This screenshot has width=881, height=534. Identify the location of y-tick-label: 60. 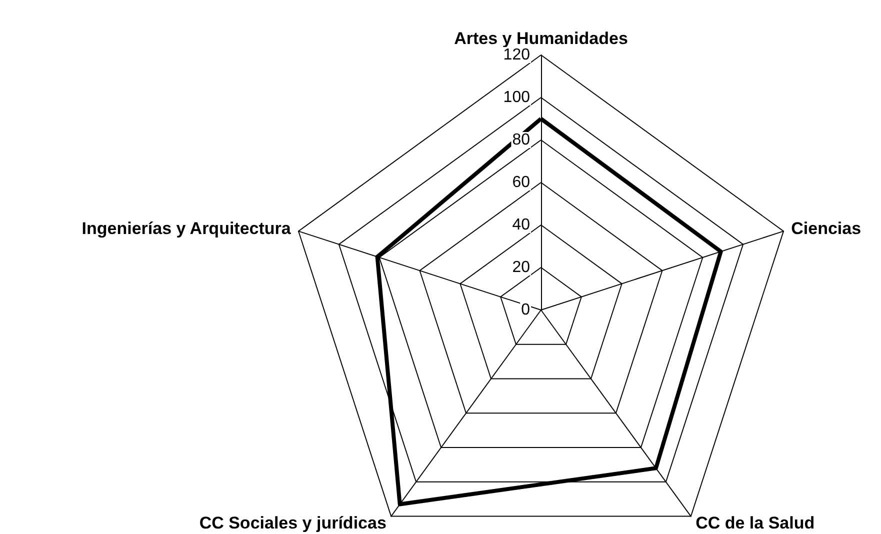
(521, 182).